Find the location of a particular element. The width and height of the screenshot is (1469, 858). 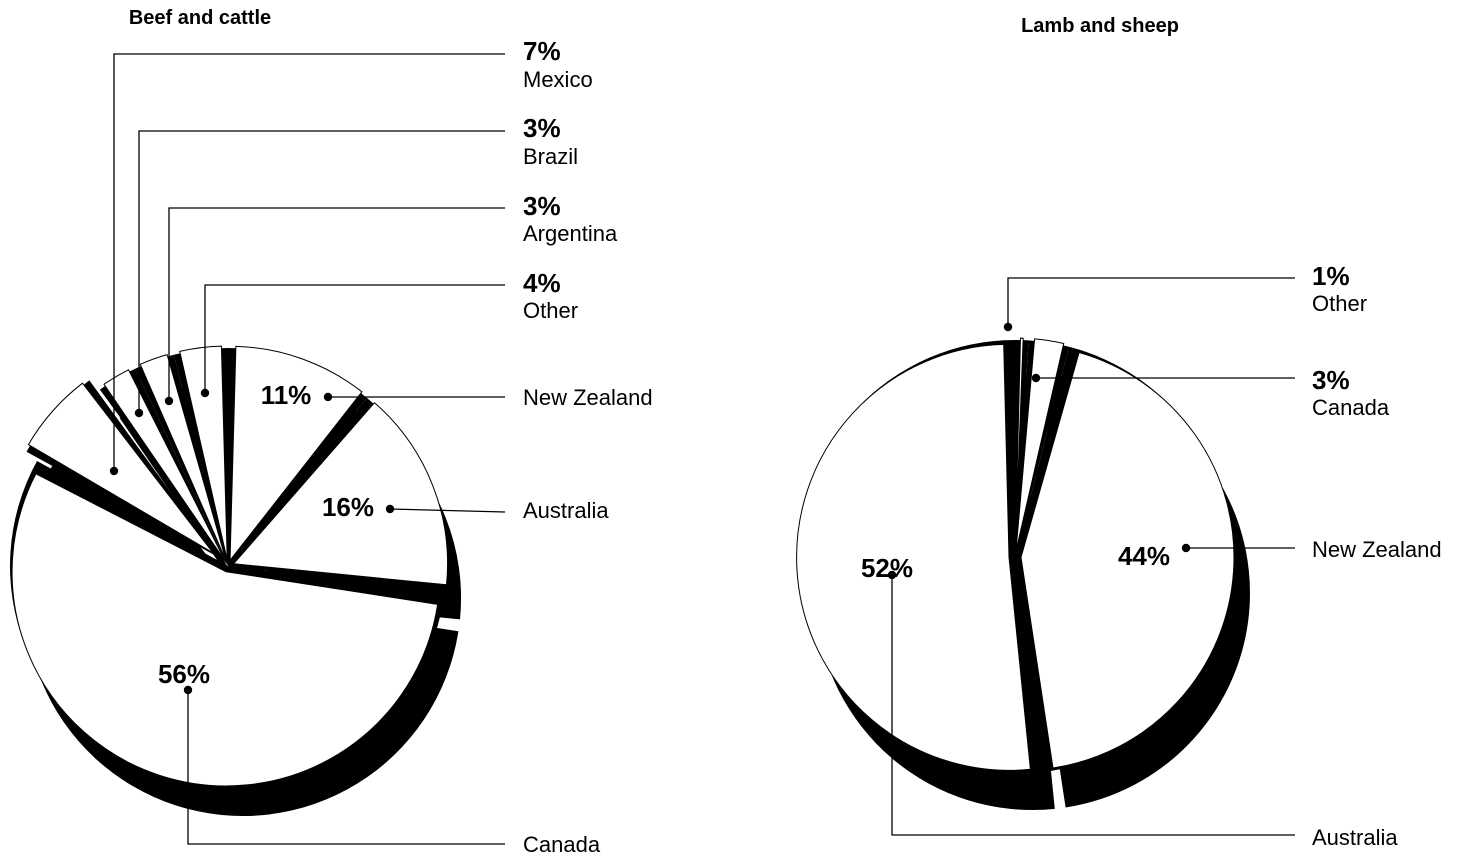

value-label-other: 1% is located at coordinates (1331, 276).